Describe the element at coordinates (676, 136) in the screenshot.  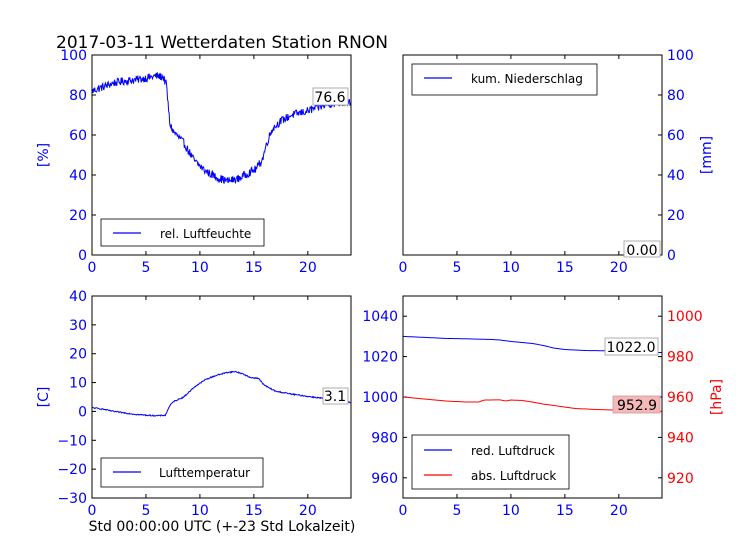
I see `precip-y-tick-label: 60` at that location.